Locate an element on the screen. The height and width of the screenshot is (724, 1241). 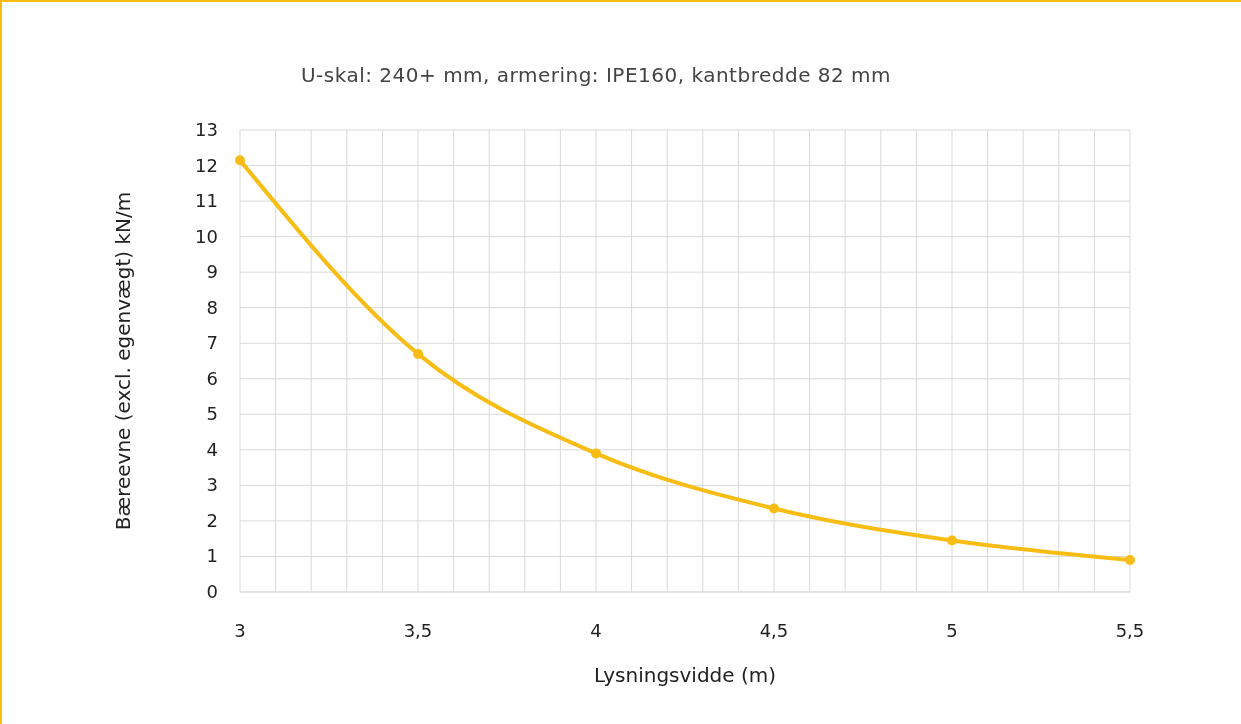
y-axis-title: Bæreevne (excl. egenvægt) kN/m is located at coordinates (123, 361).